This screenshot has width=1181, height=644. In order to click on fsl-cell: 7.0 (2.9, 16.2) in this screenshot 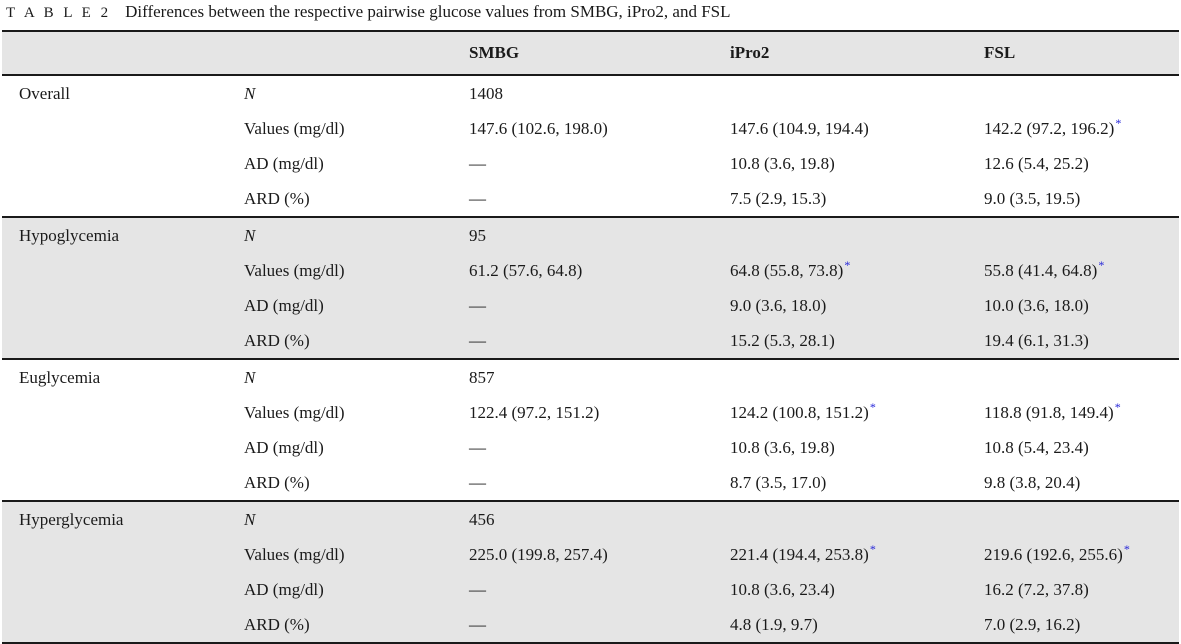, I will do `click(1073, 624)`.